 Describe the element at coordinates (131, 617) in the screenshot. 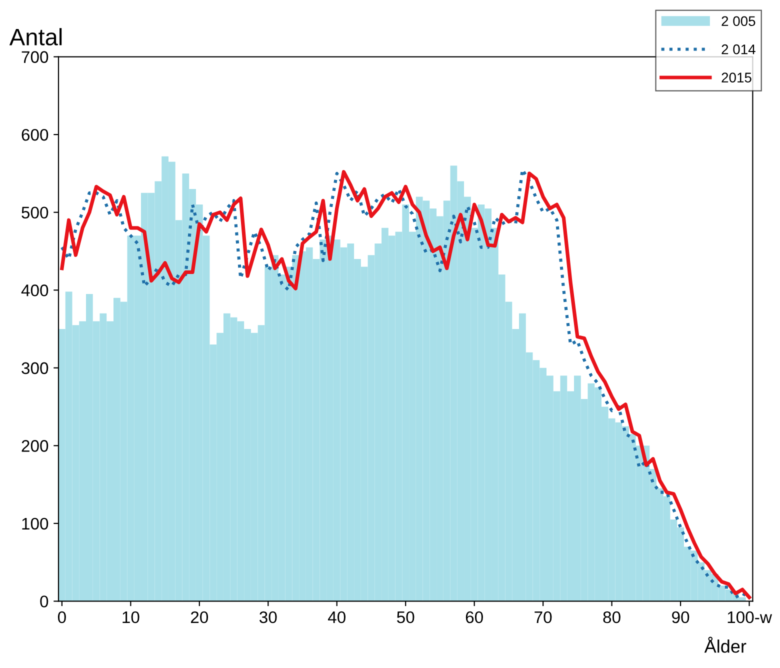

I see `x-tick-label: 10` at that location.